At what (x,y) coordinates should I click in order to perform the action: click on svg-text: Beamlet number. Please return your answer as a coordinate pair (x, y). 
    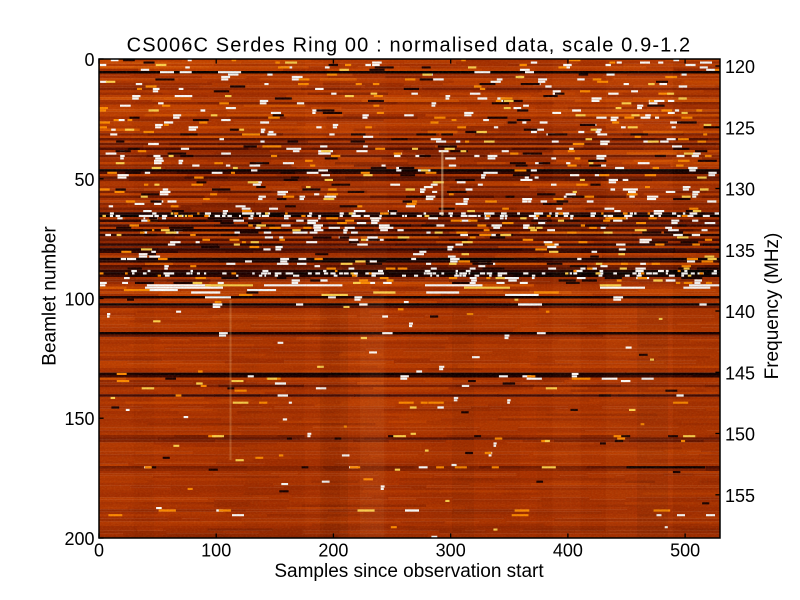
    Looking at the image, I should click on (50, 296).